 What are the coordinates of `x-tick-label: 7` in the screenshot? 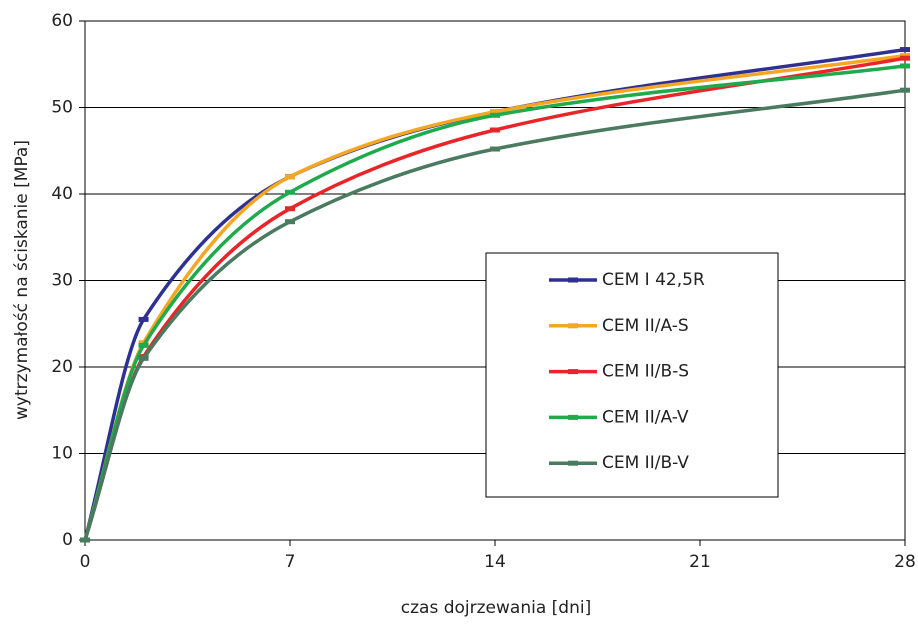 It's located at (290, 562).